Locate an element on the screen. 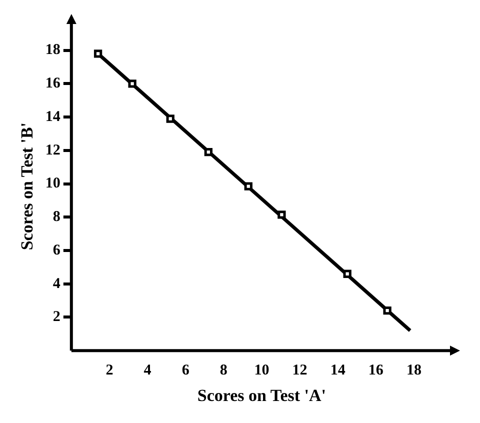 The height and width of the screenshot is (423, 480). y-tick-label: 6 is located at coordinates (56, 250).